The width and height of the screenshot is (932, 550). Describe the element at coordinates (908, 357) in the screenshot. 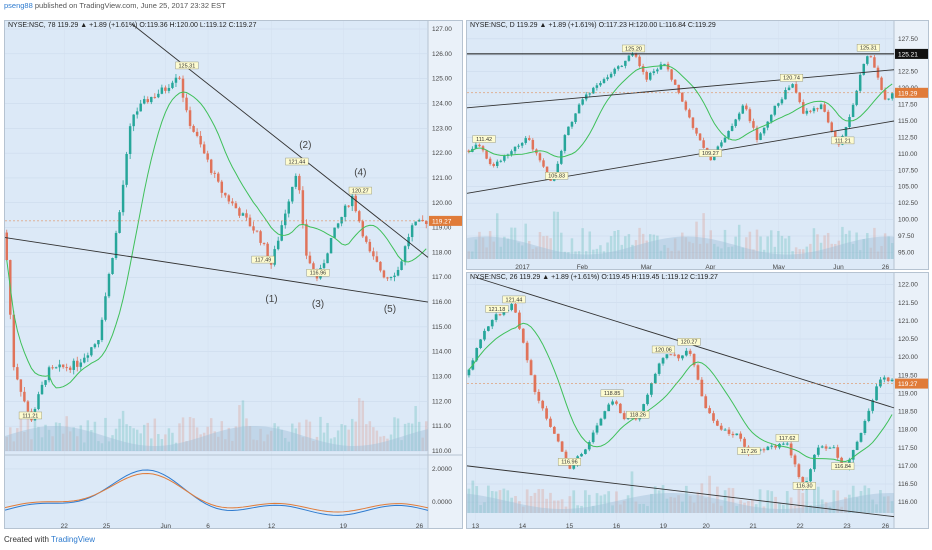

I see `y-tick-label: 120.00` at that location.